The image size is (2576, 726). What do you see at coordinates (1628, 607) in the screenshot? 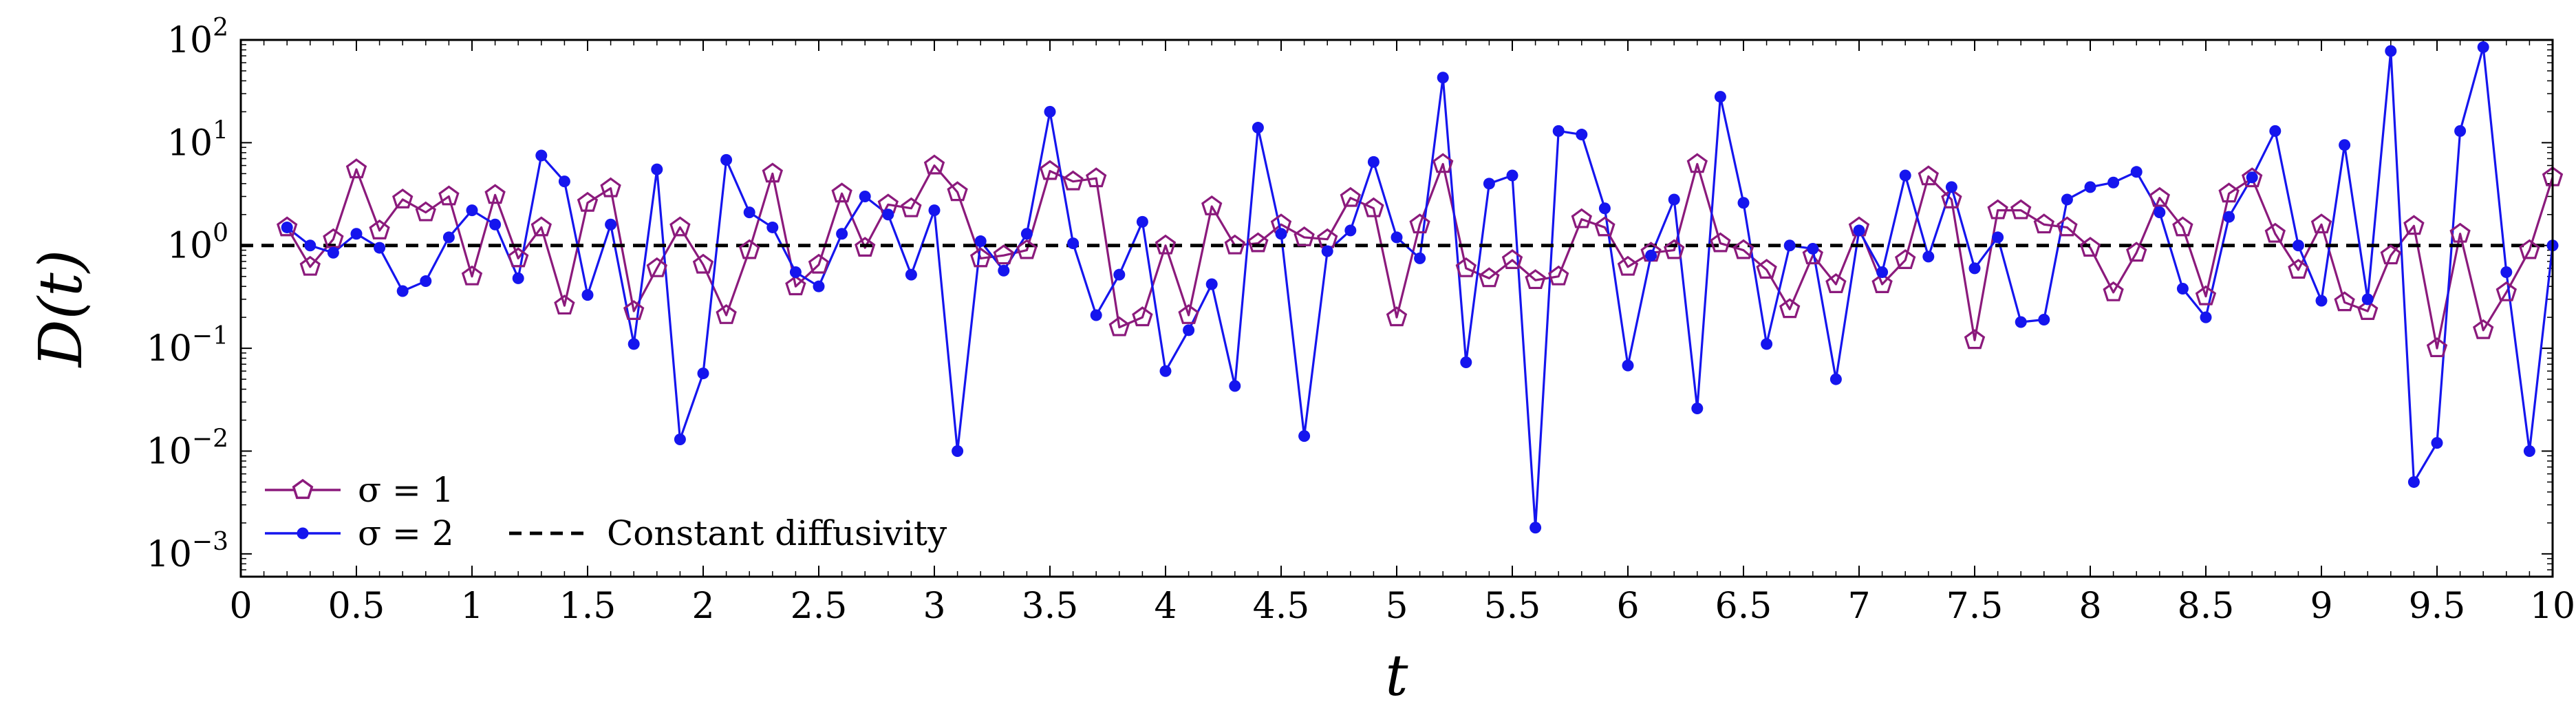
I see `x-tick-label: 6` at bounding box center [1628, 607].